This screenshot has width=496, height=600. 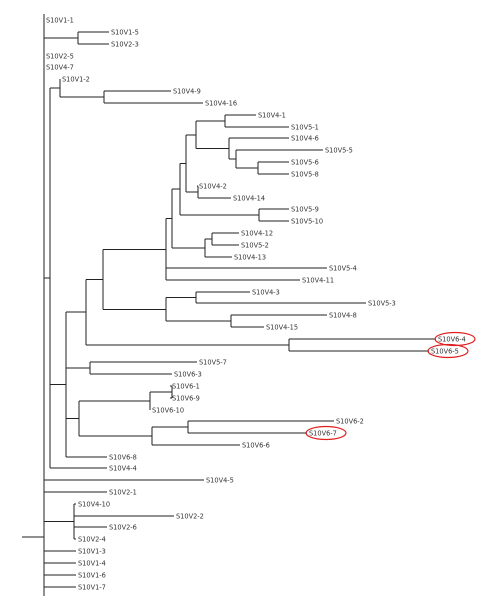 What do you see at coordinates (186, 386) in the screenshot?
I see `leaf-label: S10V6-1` at bounding box center [186, 386].